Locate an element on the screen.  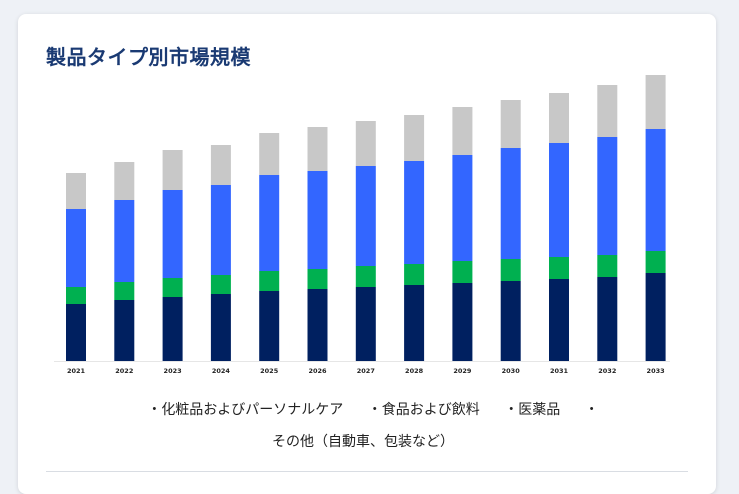
legend-label: 食品および飲料 is located at coordinates (430, 410).